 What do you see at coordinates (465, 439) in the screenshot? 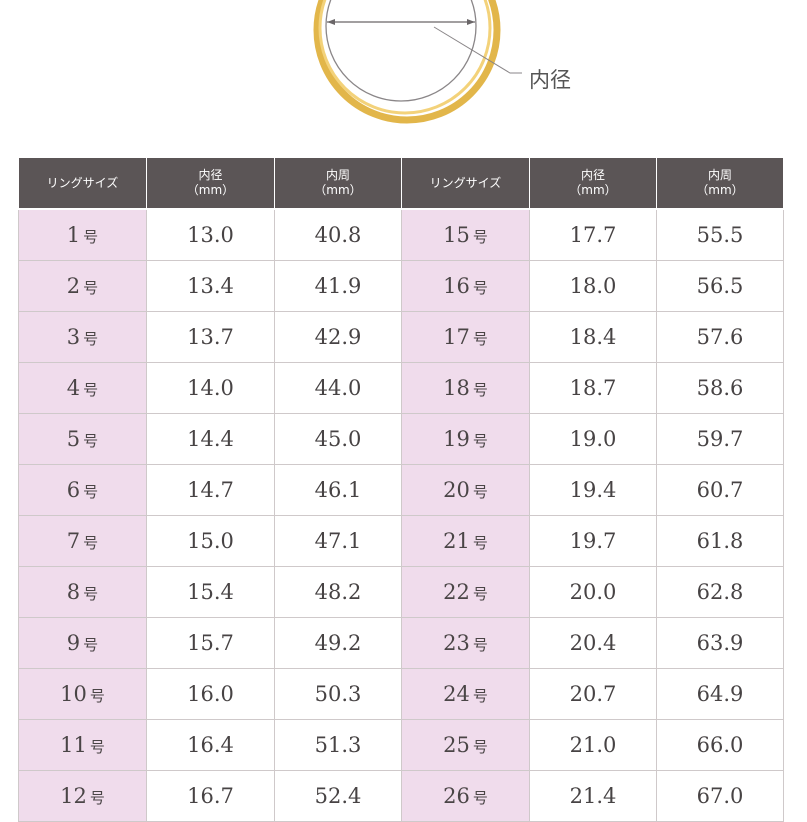
I see `ring-size-cell: 19 号` at bounding box center [465, 439].